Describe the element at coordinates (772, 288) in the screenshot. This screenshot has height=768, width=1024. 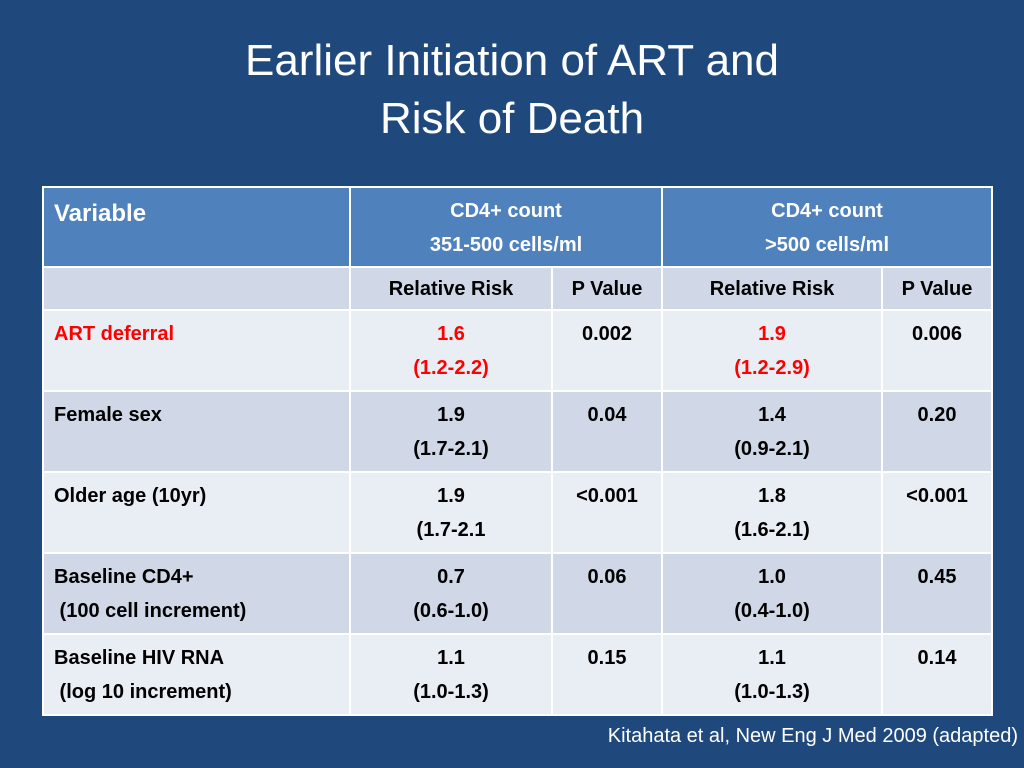
I see `subheader-rr2: Relative Risk` at that location.